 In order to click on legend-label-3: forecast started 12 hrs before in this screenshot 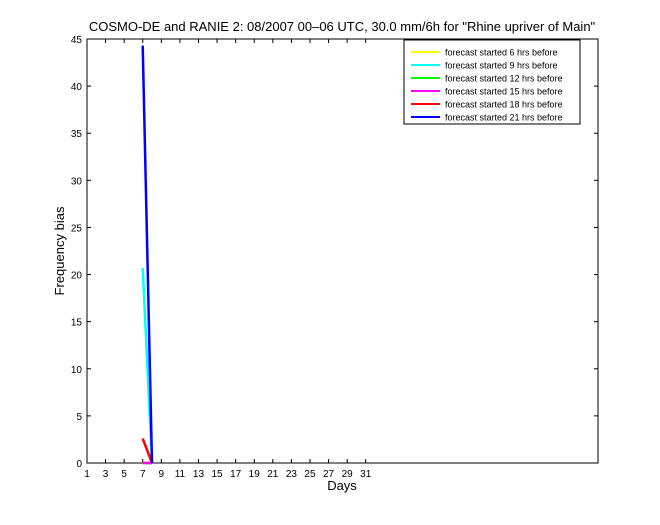, I will do `click(504, 79)`.